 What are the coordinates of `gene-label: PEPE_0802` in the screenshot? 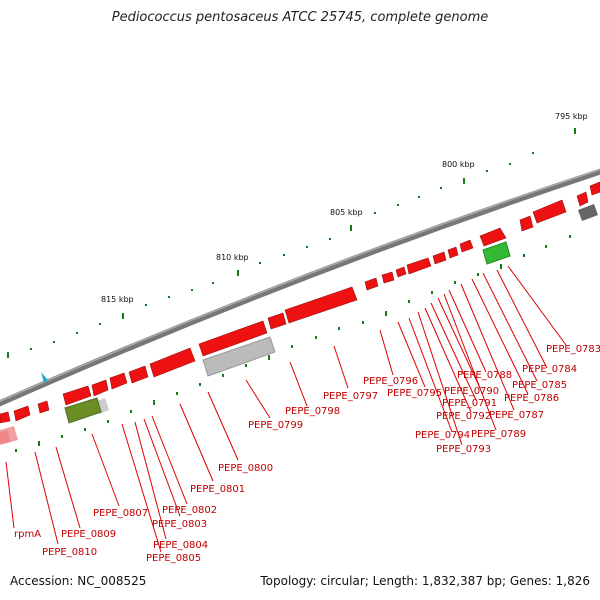 It's located at (189, 510).